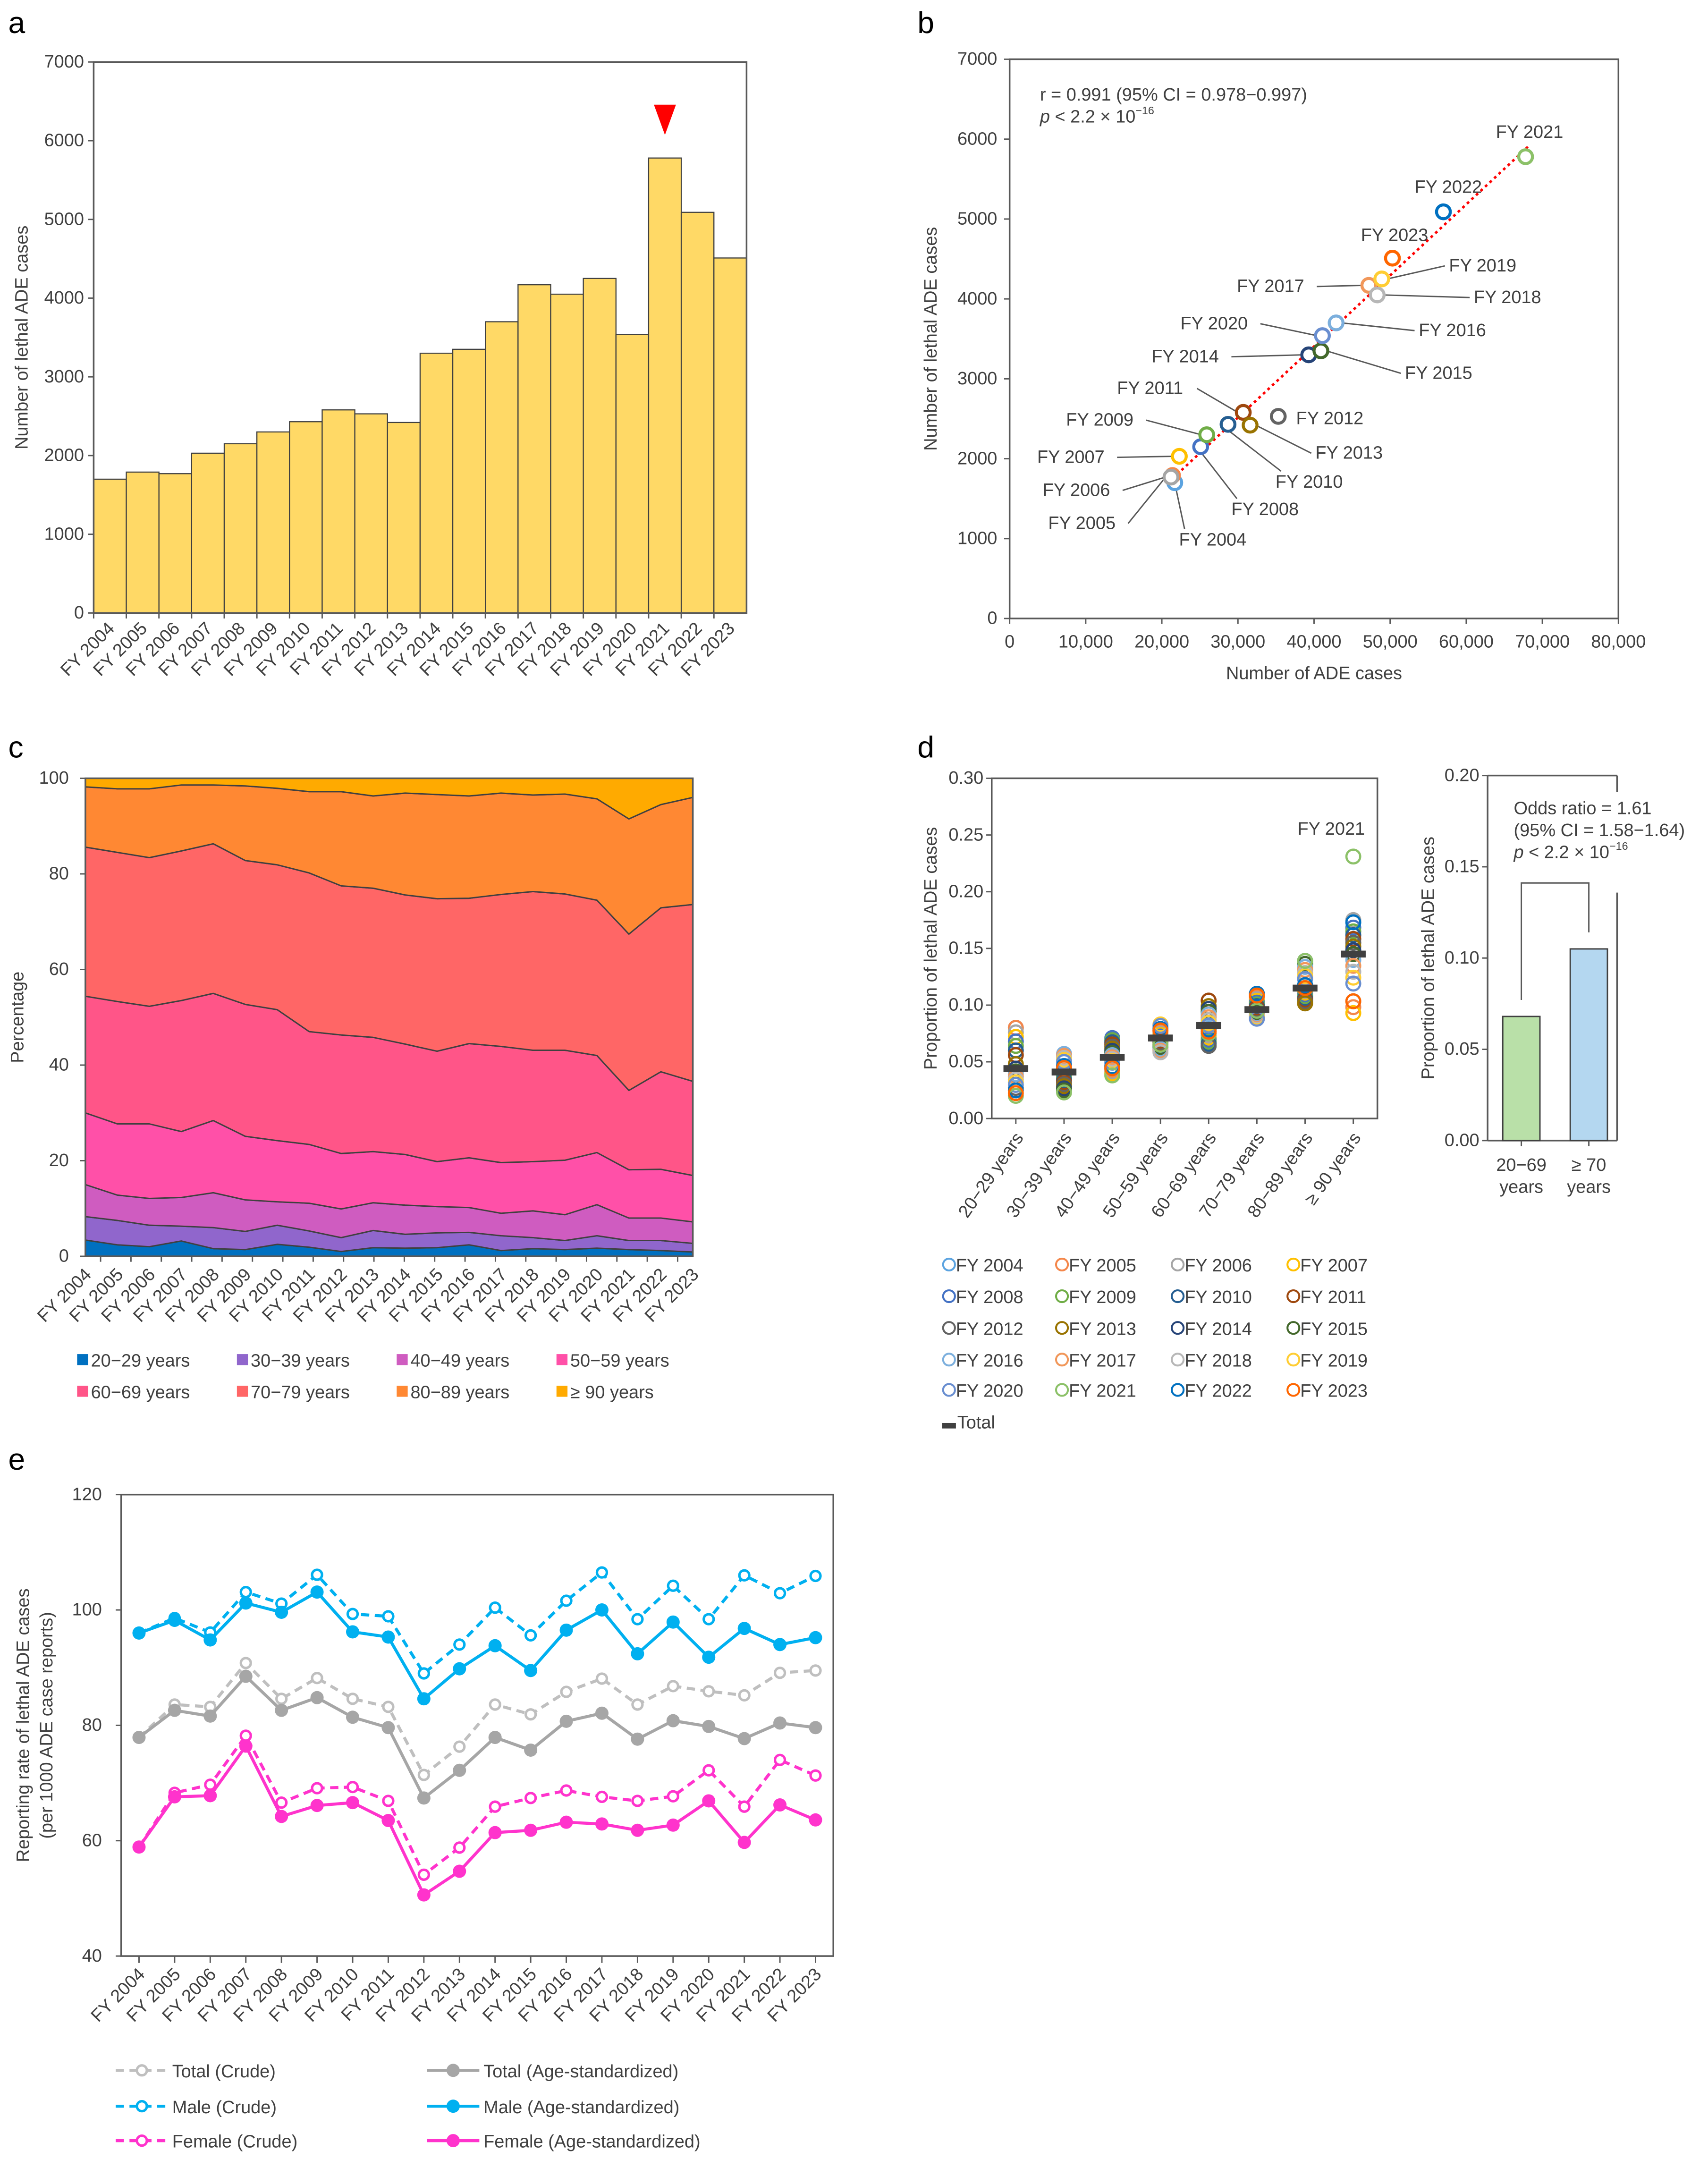  I want to click on y-axis-label: Number of lethal ADE cases, so click(22, 337).